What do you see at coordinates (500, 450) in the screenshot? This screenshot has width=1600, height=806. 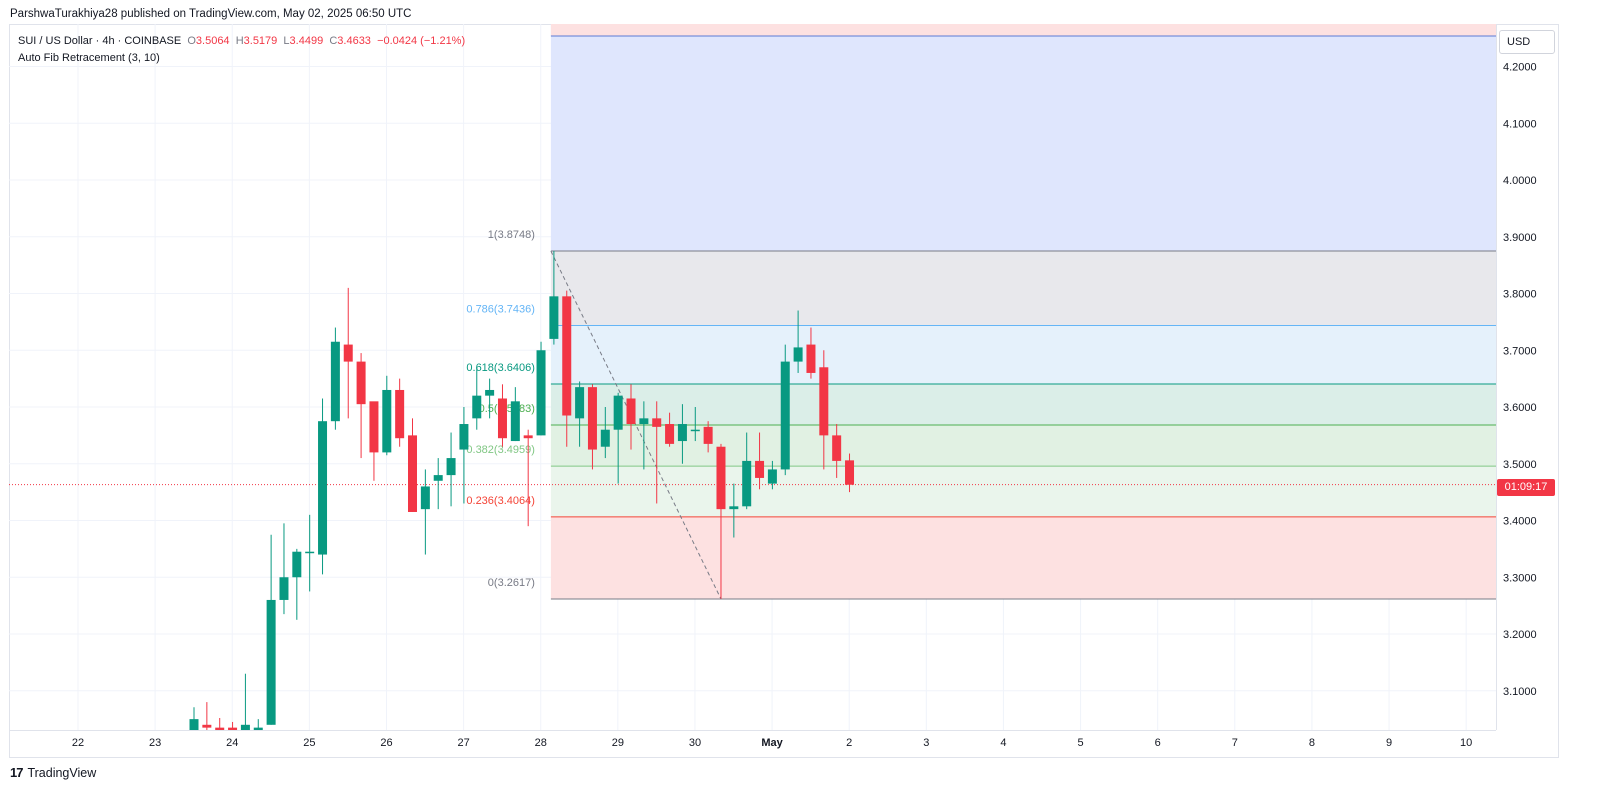 I see `fib-level-label: 0.382(3.4959)` at bounding box center [500, 450].